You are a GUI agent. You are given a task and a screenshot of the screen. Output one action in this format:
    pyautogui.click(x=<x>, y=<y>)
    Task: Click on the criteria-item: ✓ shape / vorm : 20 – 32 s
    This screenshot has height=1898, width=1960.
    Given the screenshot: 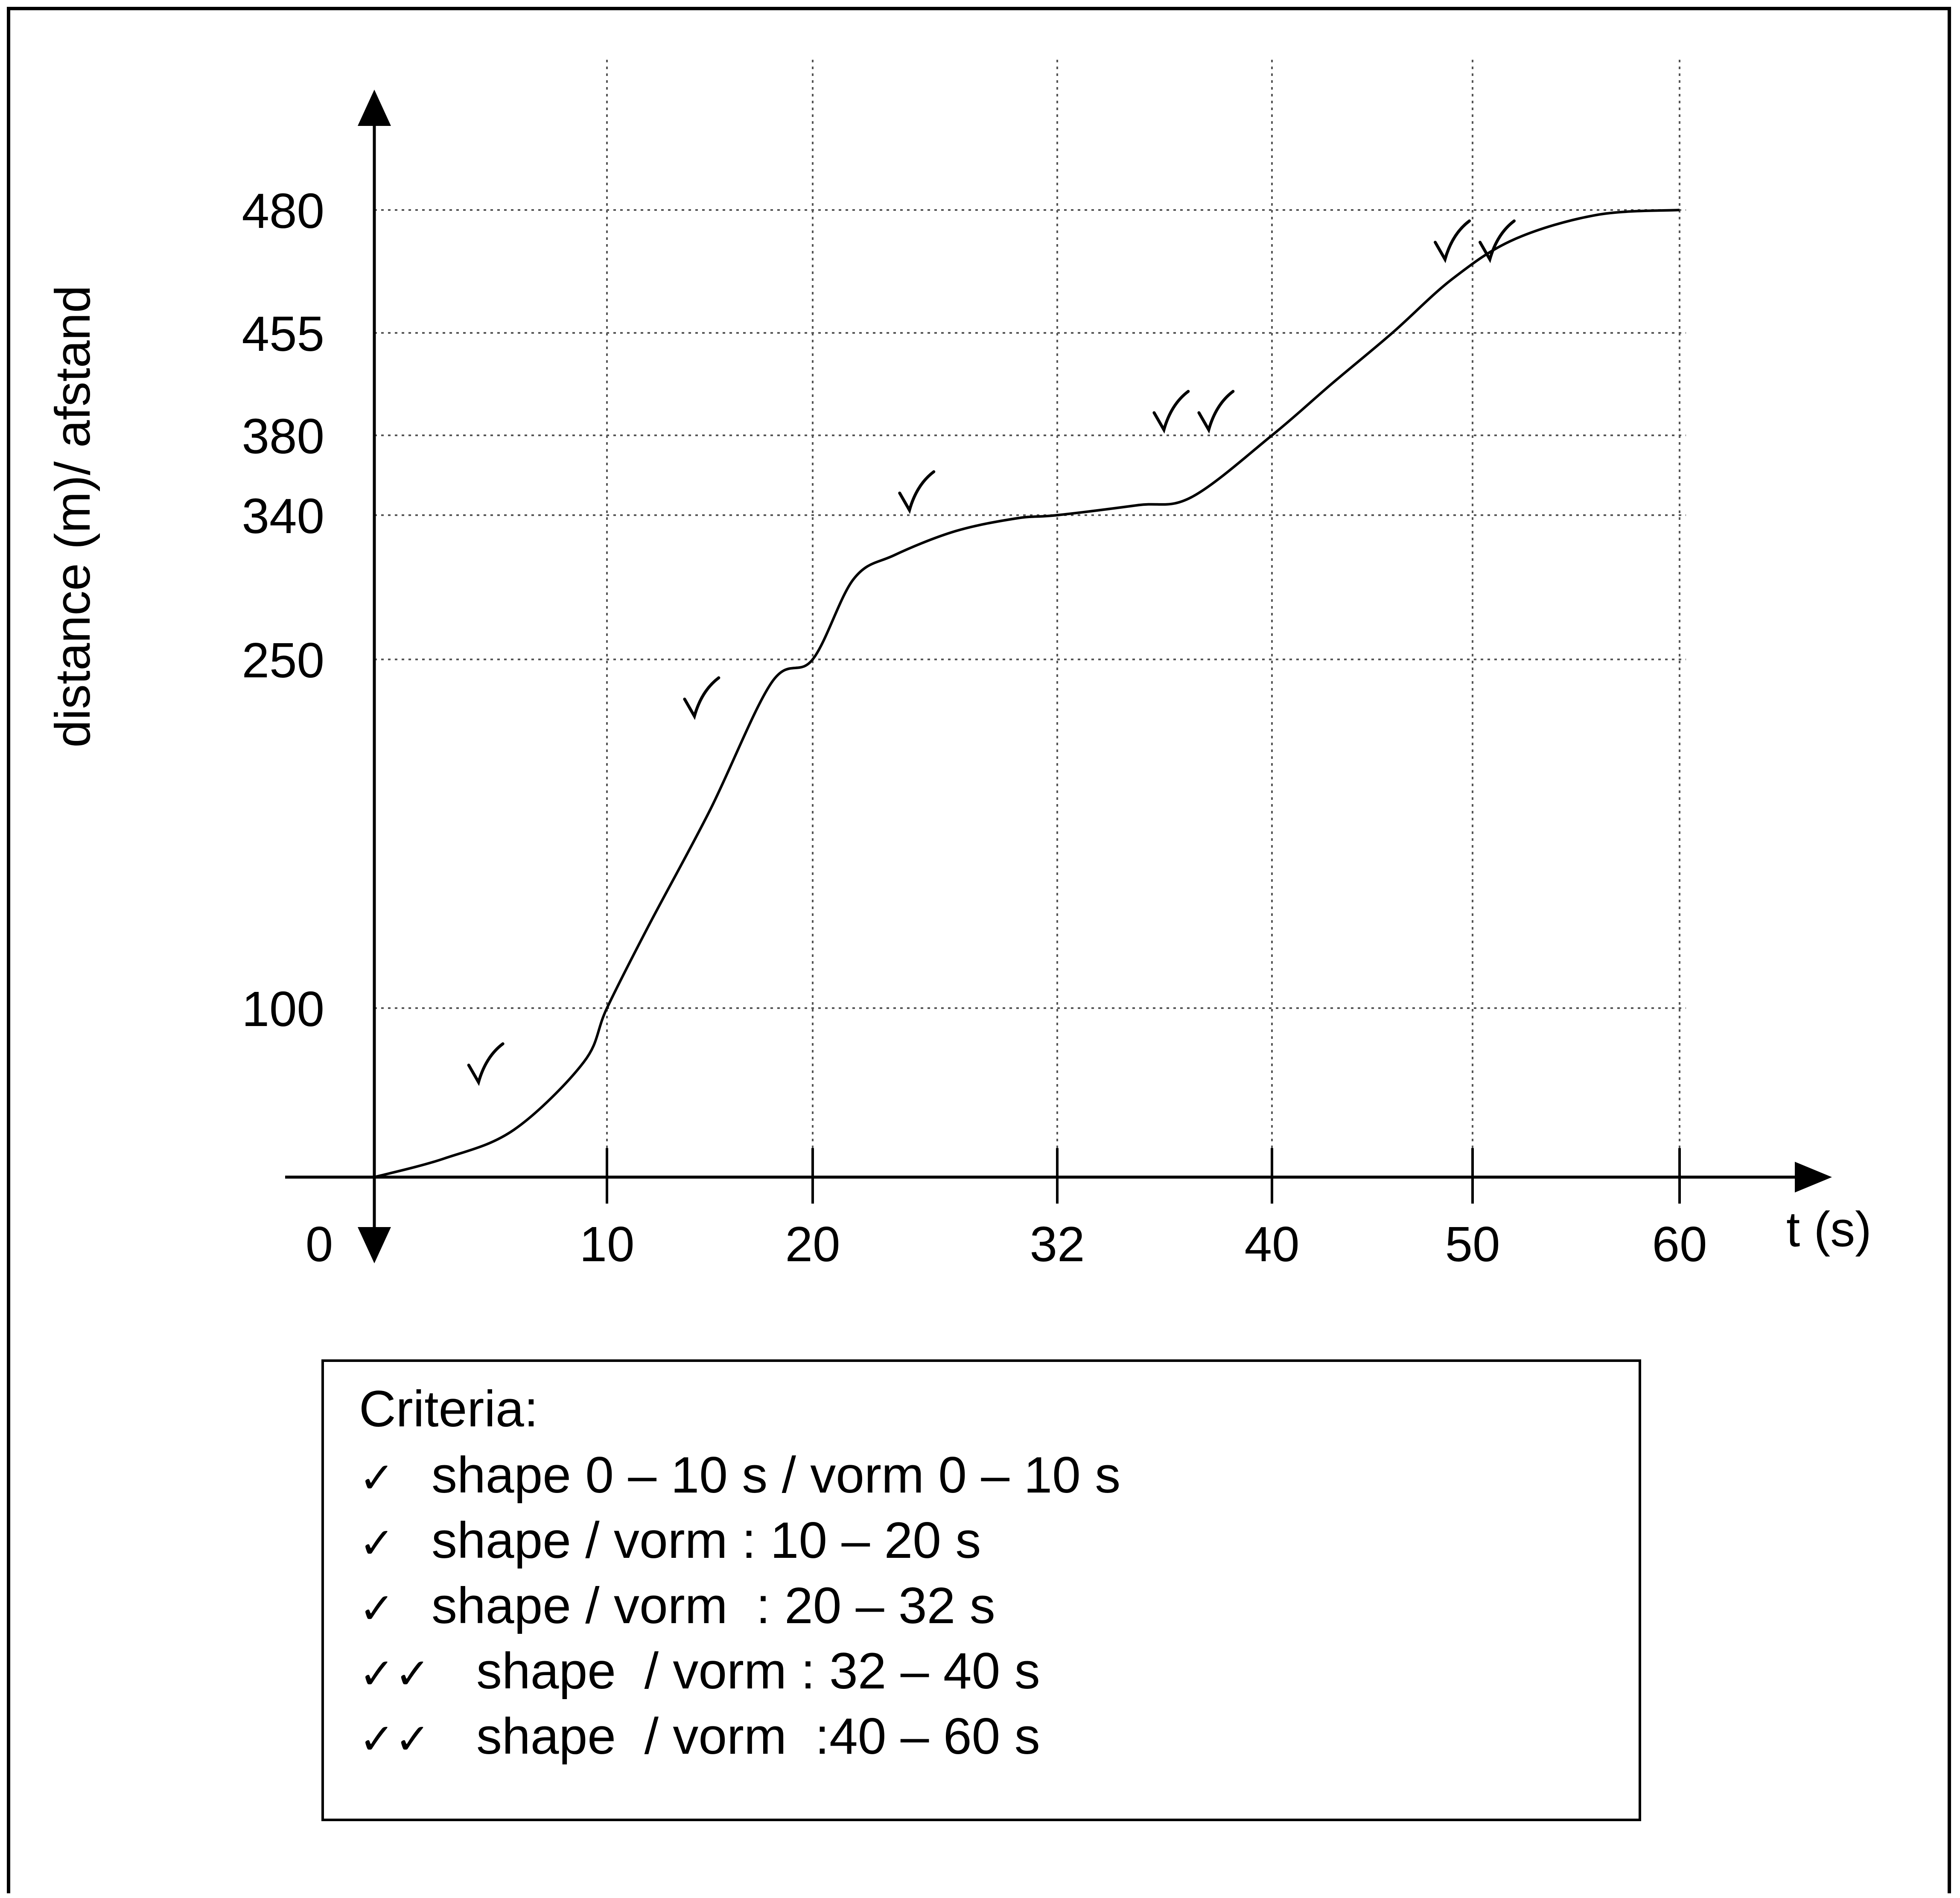 What is the action you would take?
    pyautogui.click(x=677, y=1608)
    